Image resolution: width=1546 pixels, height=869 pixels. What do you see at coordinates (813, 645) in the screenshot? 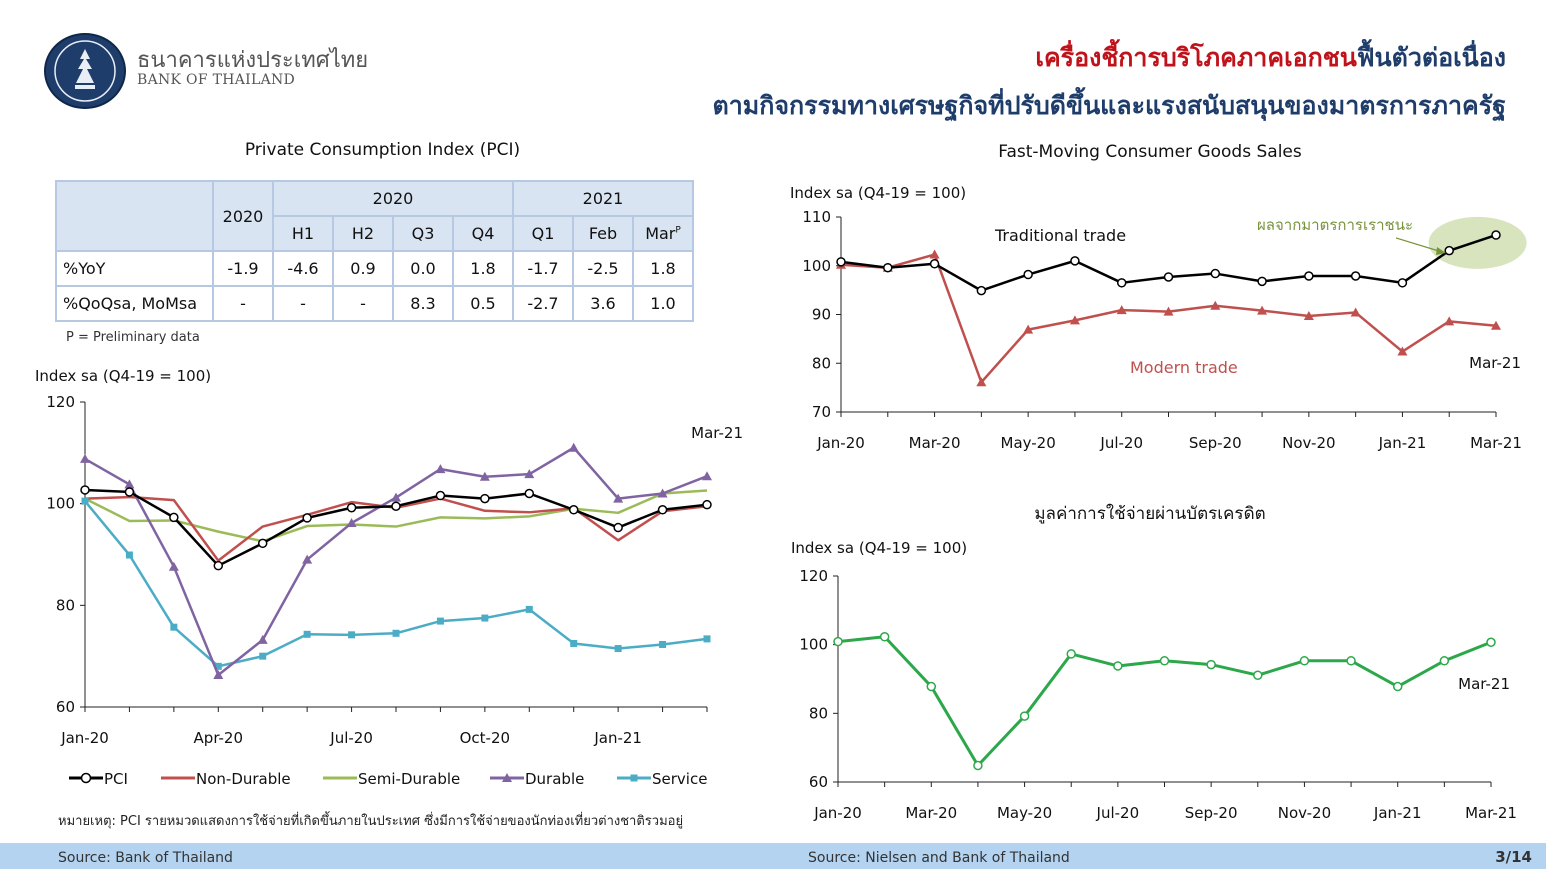
I see `y-tick-label: 100` at bounding box center [813, 645].